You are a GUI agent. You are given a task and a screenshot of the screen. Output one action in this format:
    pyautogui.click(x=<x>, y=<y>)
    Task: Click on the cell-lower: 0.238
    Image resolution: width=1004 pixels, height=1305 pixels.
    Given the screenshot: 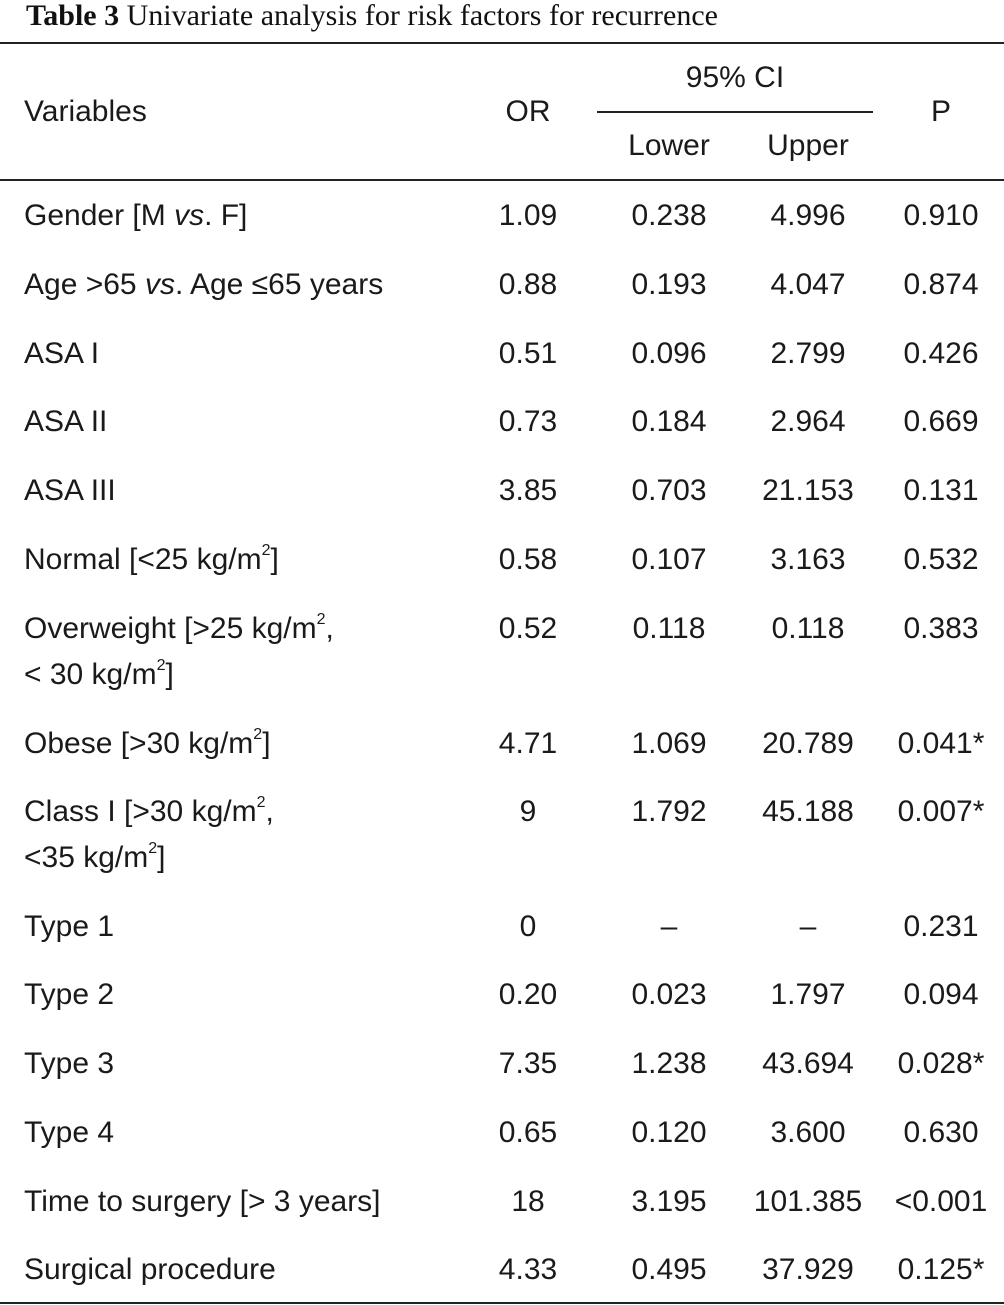 What is the action you would take?
    pyautogui.click(x=669, y=215)
    